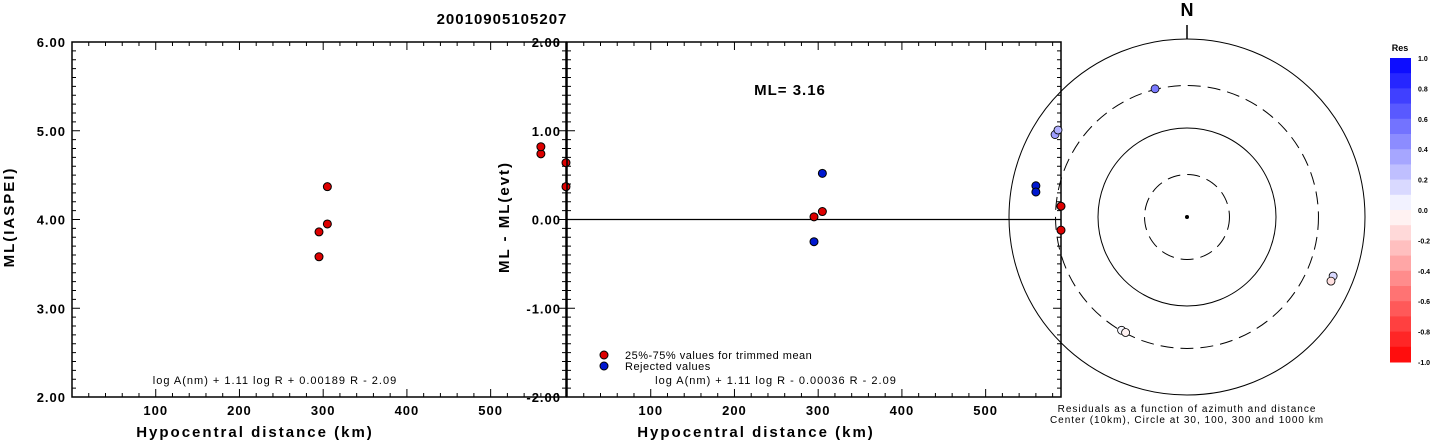 This screenshot has height=441, width=1437. Describe the element at coordinates (51, 308) in the screenshot. I see `y-tick-label: 3.00` at that location.